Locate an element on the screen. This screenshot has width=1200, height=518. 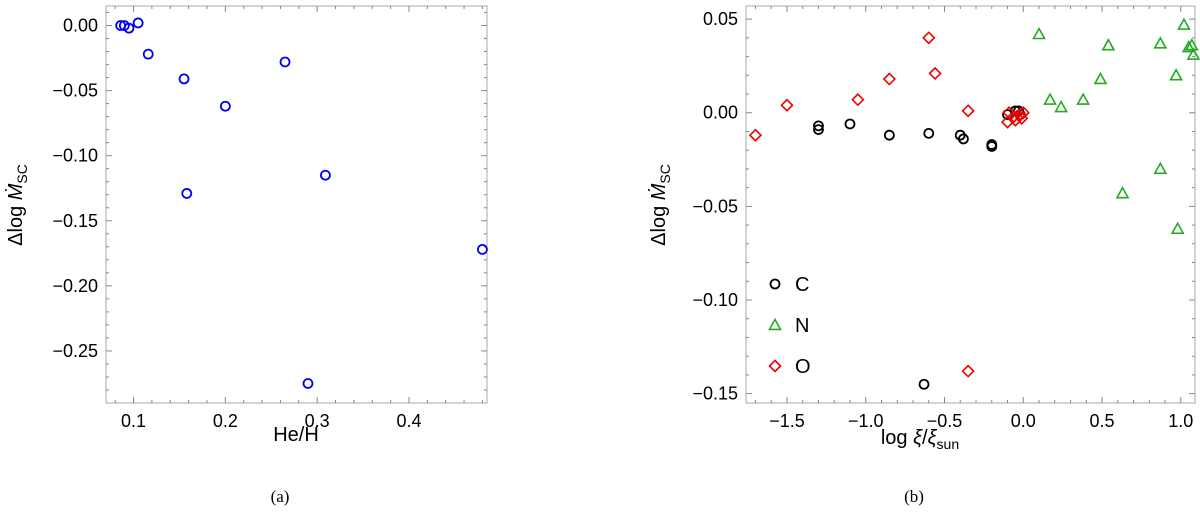
x-tick-labels-a: 0.1 0.2 0.3 0.4 is located at coordinates (271, 421).